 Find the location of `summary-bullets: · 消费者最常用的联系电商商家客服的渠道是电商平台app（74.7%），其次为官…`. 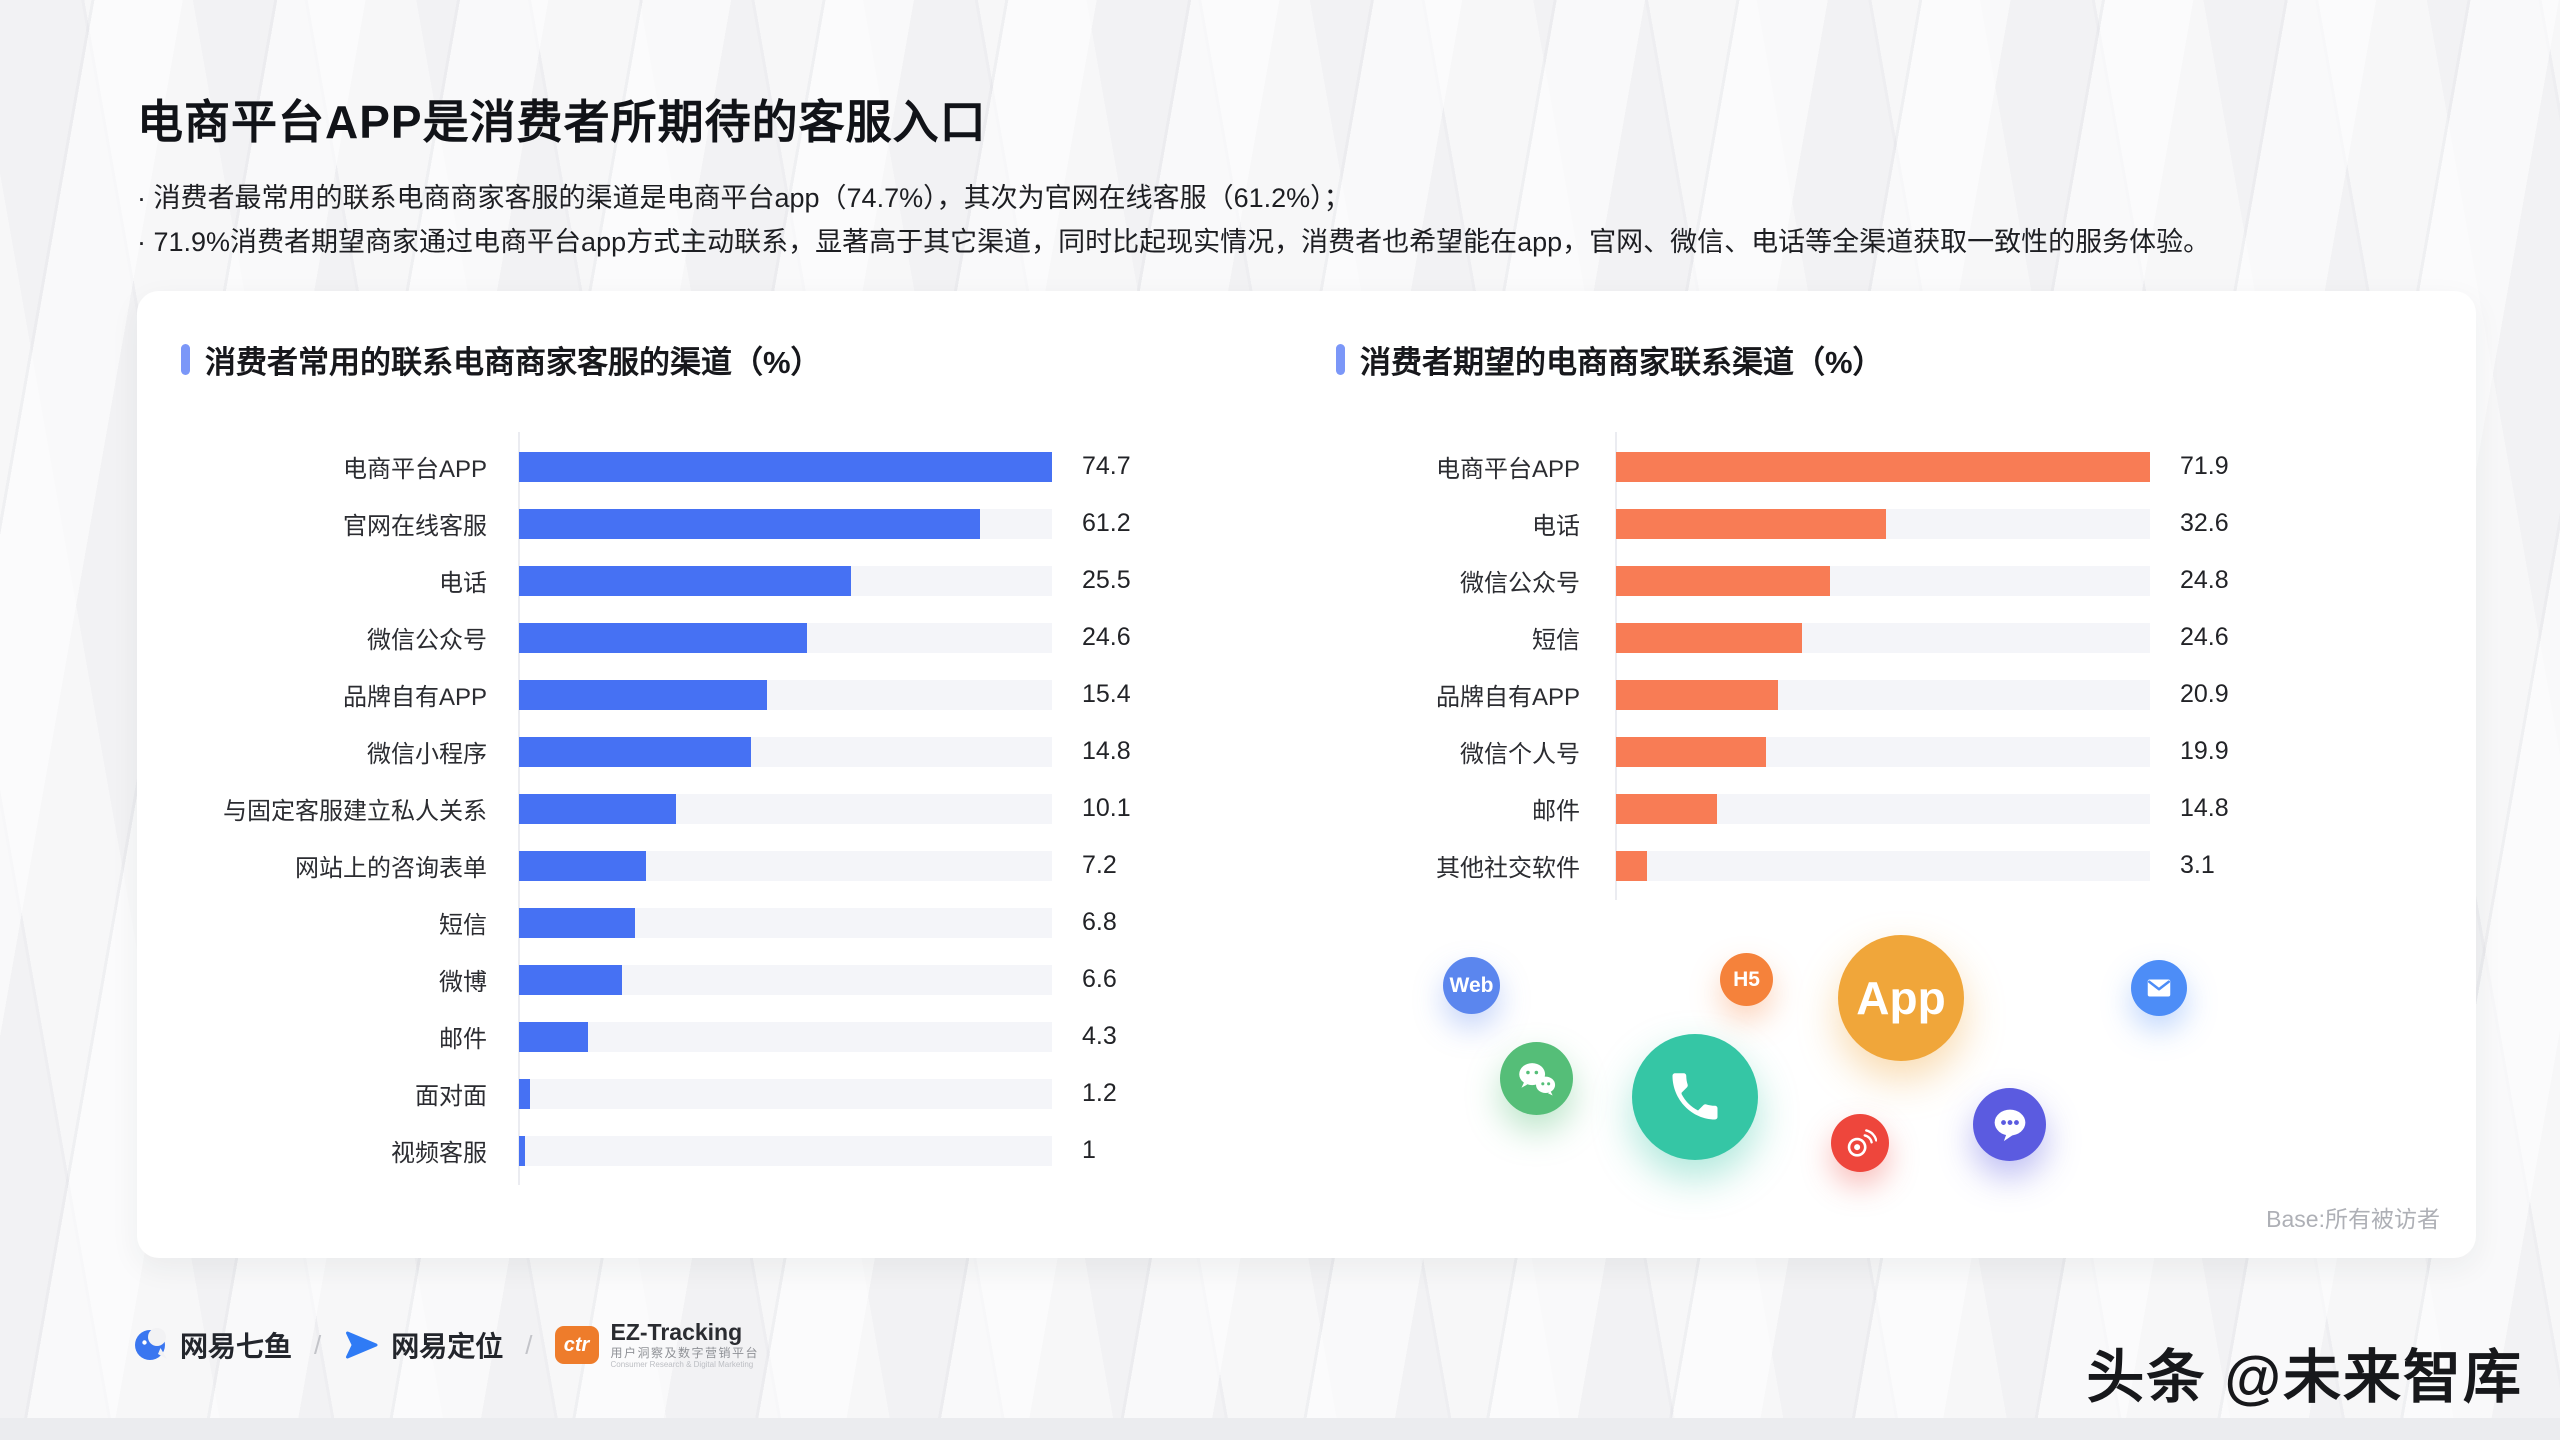

summary-bullets: · 消费者最常用的联系电商商家客服的渠道是电商平台app（74.7%），其次为官… is located at coordinates (1173, 220).